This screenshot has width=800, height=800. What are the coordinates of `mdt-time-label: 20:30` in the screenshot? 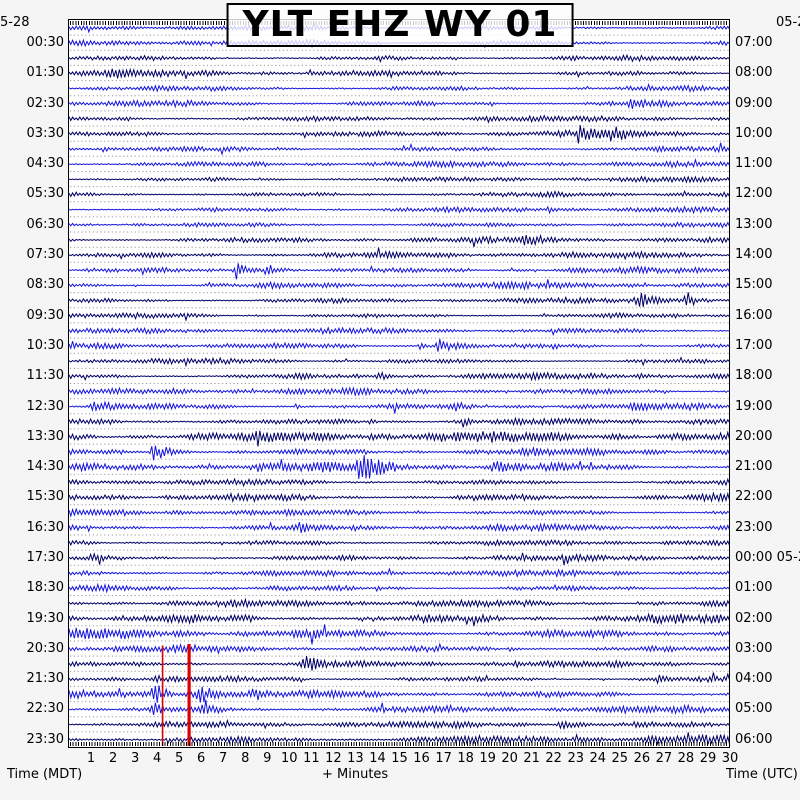 It's located at (45, 648).